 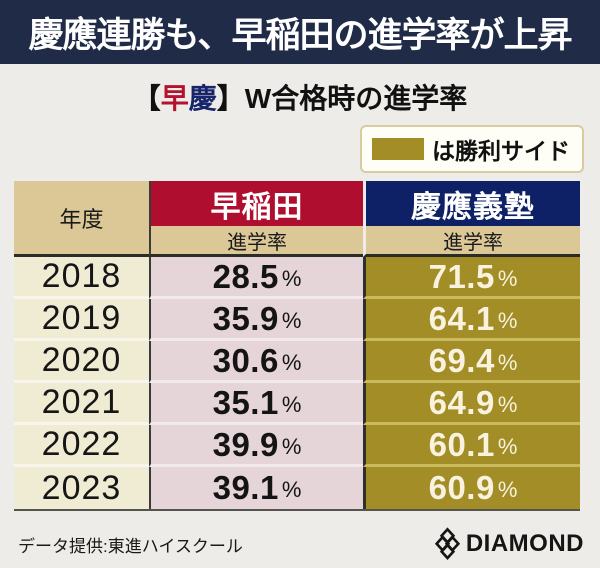 I want to click on year-column-header: 年度, so click(x=81, y=219).